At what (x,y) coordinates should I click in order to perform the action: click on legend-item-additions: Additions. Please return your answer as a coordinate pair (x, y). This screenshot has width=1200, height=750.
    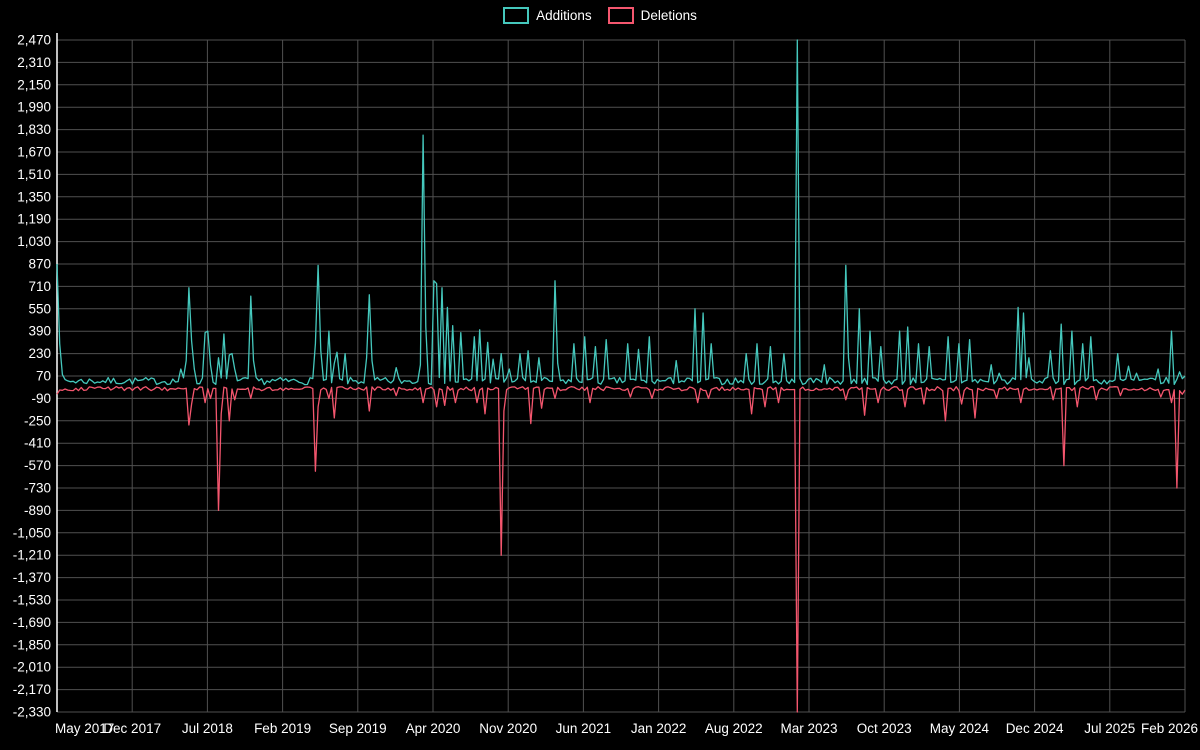
    Looking at the image, I should click on (547, 15).